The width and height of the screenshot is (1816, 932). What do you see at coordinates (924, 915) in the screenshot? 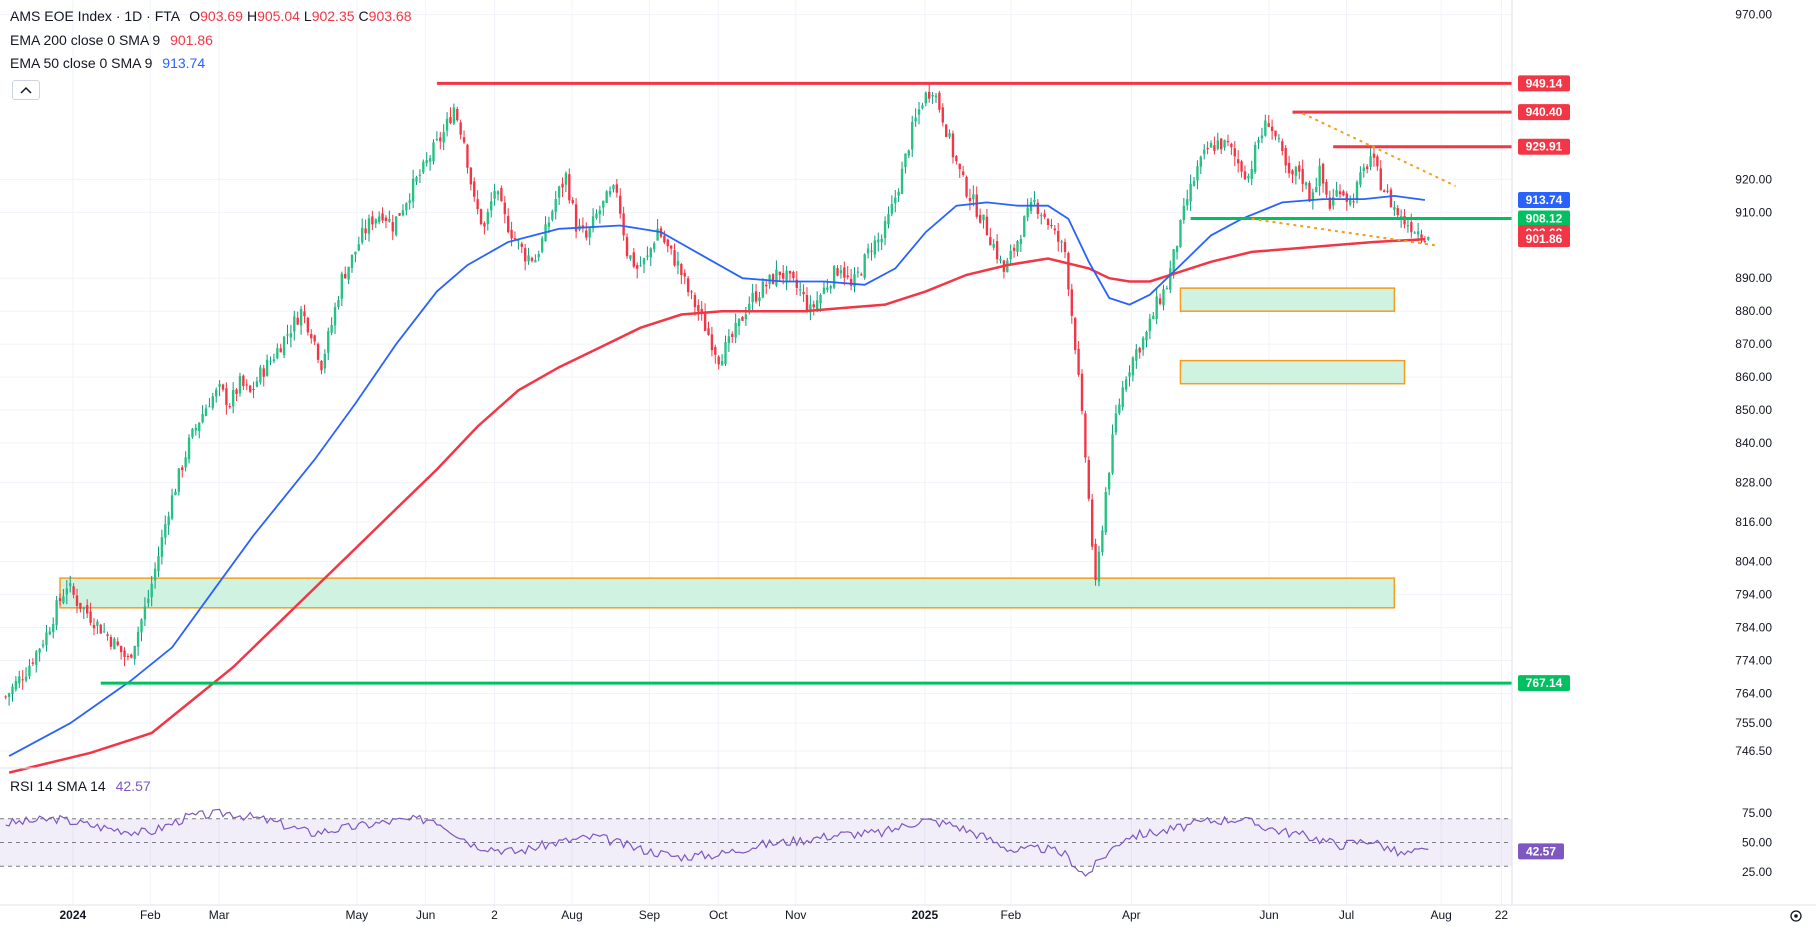
I see `time-tick-label: 2025` at bounding box center [924, 915].